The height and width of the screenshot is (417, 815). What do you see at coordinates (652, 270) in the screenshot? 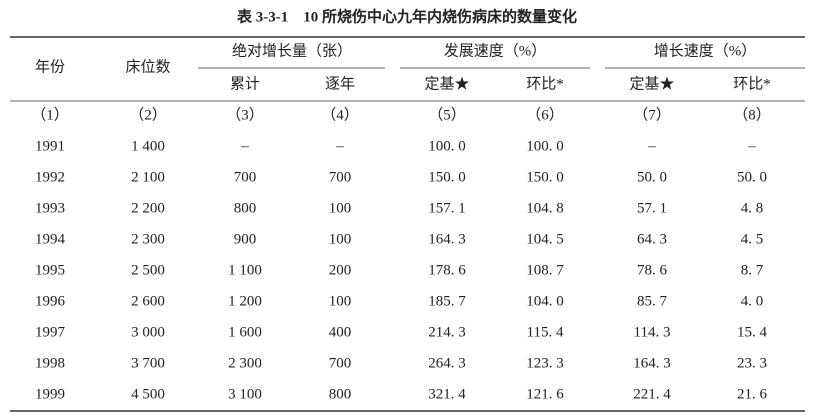
I see `table-cell: 78. 6` at bounding box center [652, 270].